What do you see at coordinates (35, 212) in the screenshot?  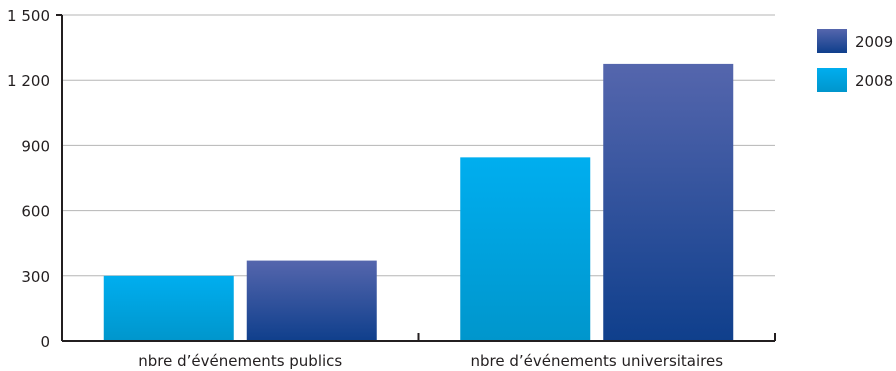 I see `y-tick-label: 600` at bounding box center [35, 212].